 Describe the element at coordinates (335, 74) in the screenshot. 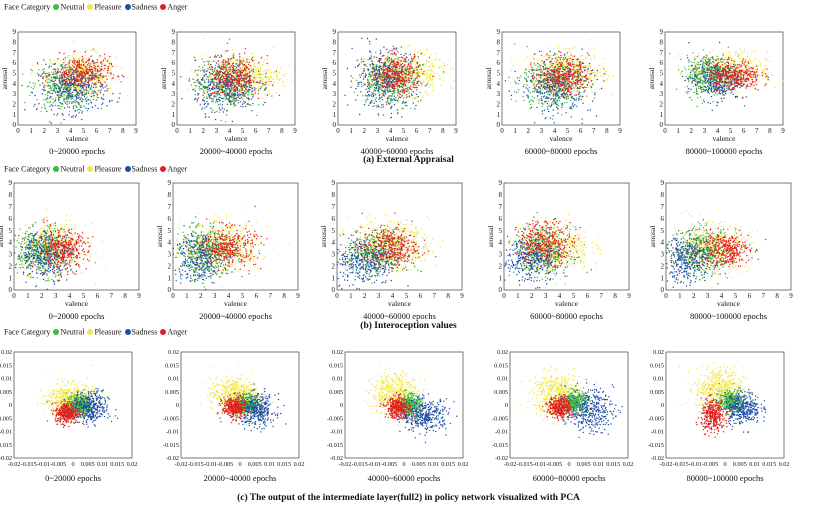

I see `y-tick-label: 5` at that location.